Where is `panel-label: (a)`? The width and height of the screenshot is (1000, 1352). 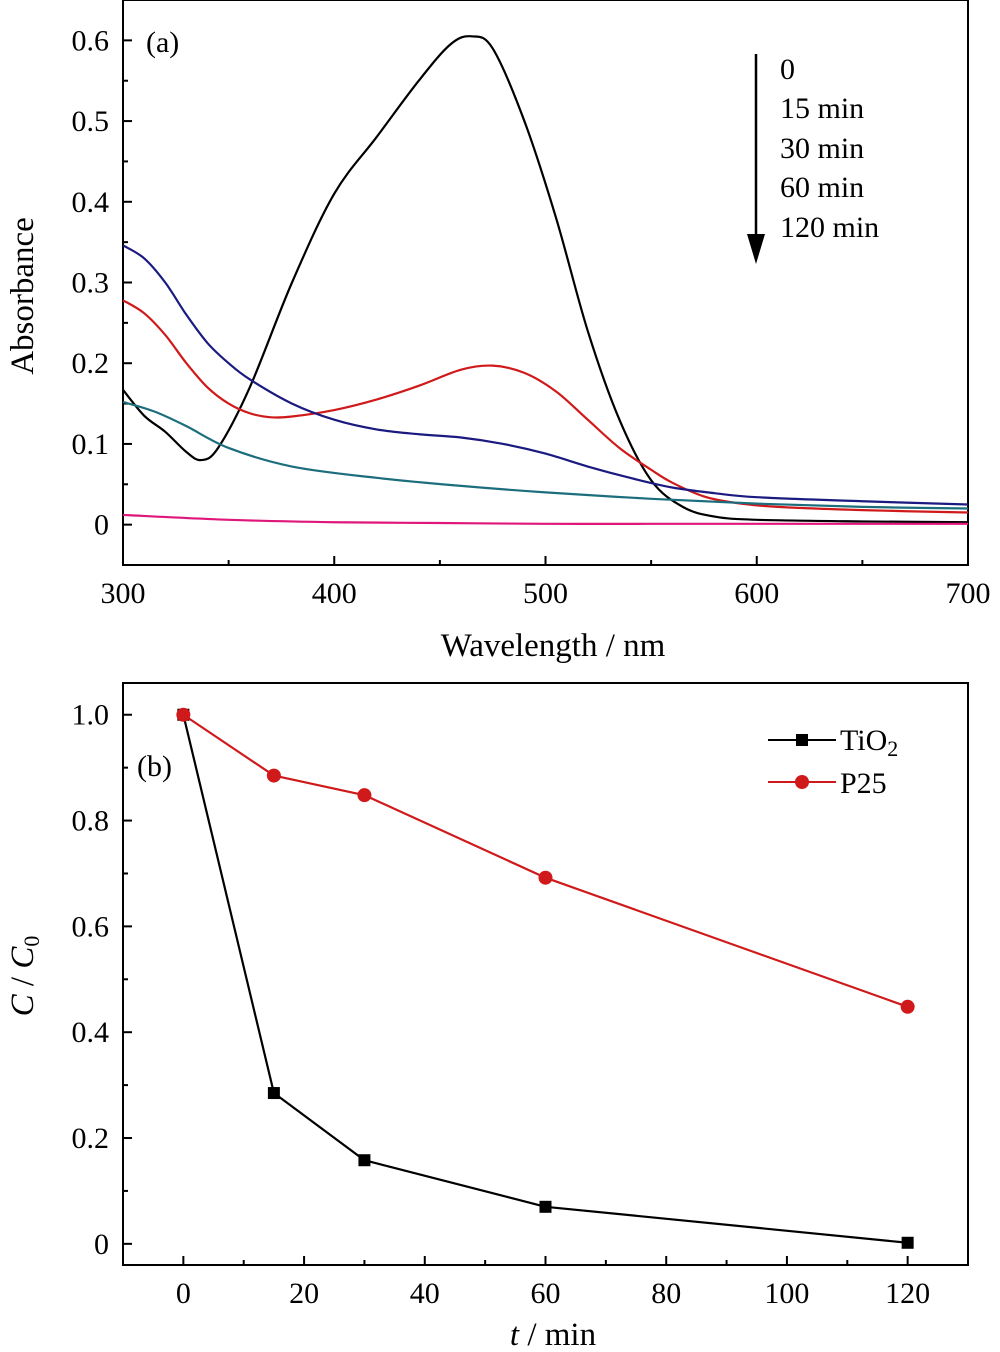
panel-label: (a) is located at coordinates (162, 42).